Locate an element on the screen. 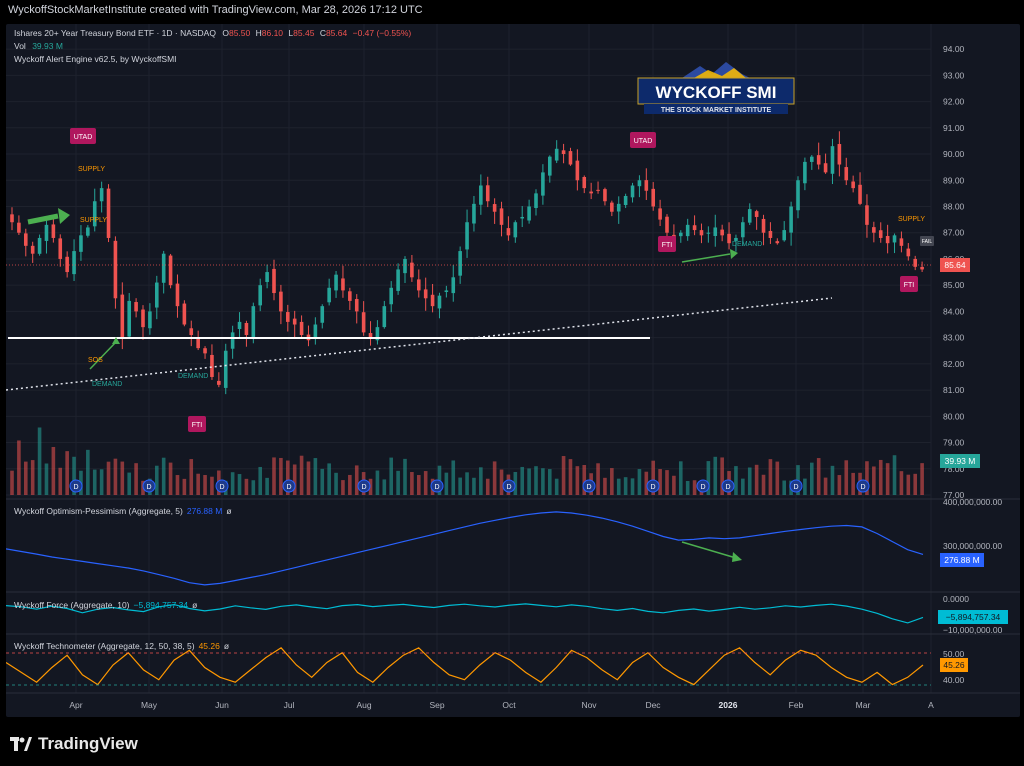  optimism-badge: 276.88 M is located at coordinates (962, 560).